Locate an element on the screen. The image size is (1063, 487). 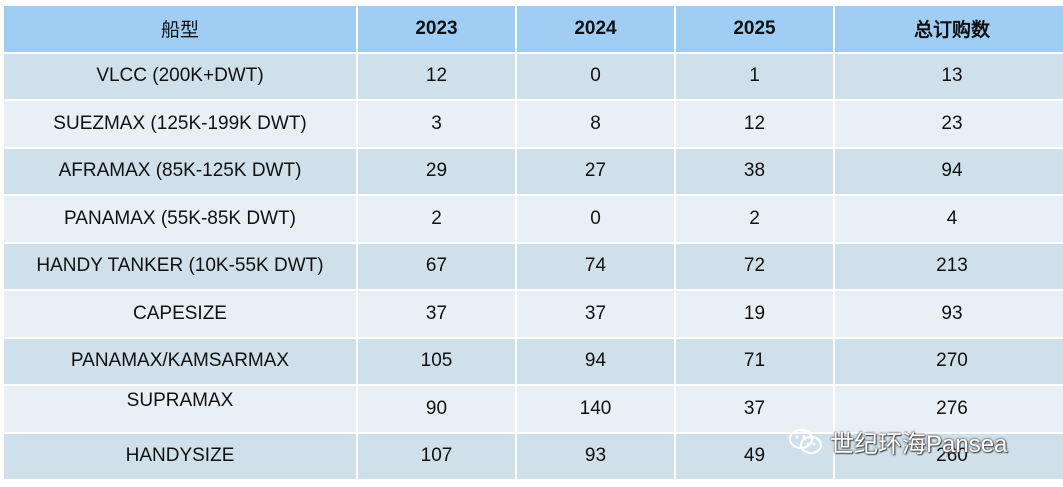
value-2025-cell: 19 is located at coordinates (755, 314).